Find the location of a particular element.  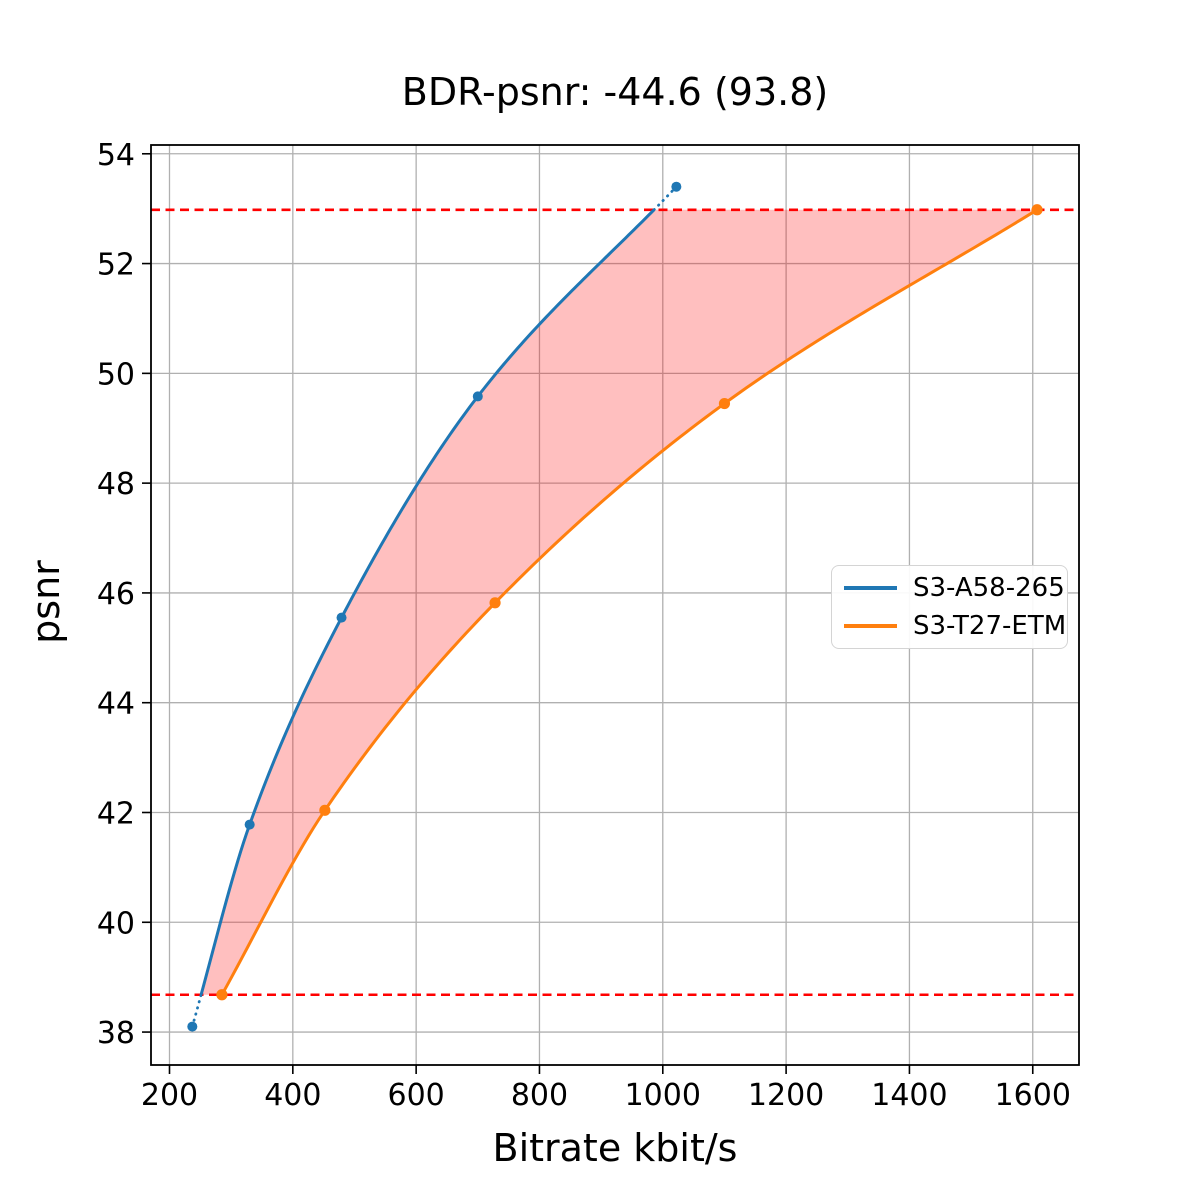

x-tick-label: 1200 is located at coordinates (786, 1095).